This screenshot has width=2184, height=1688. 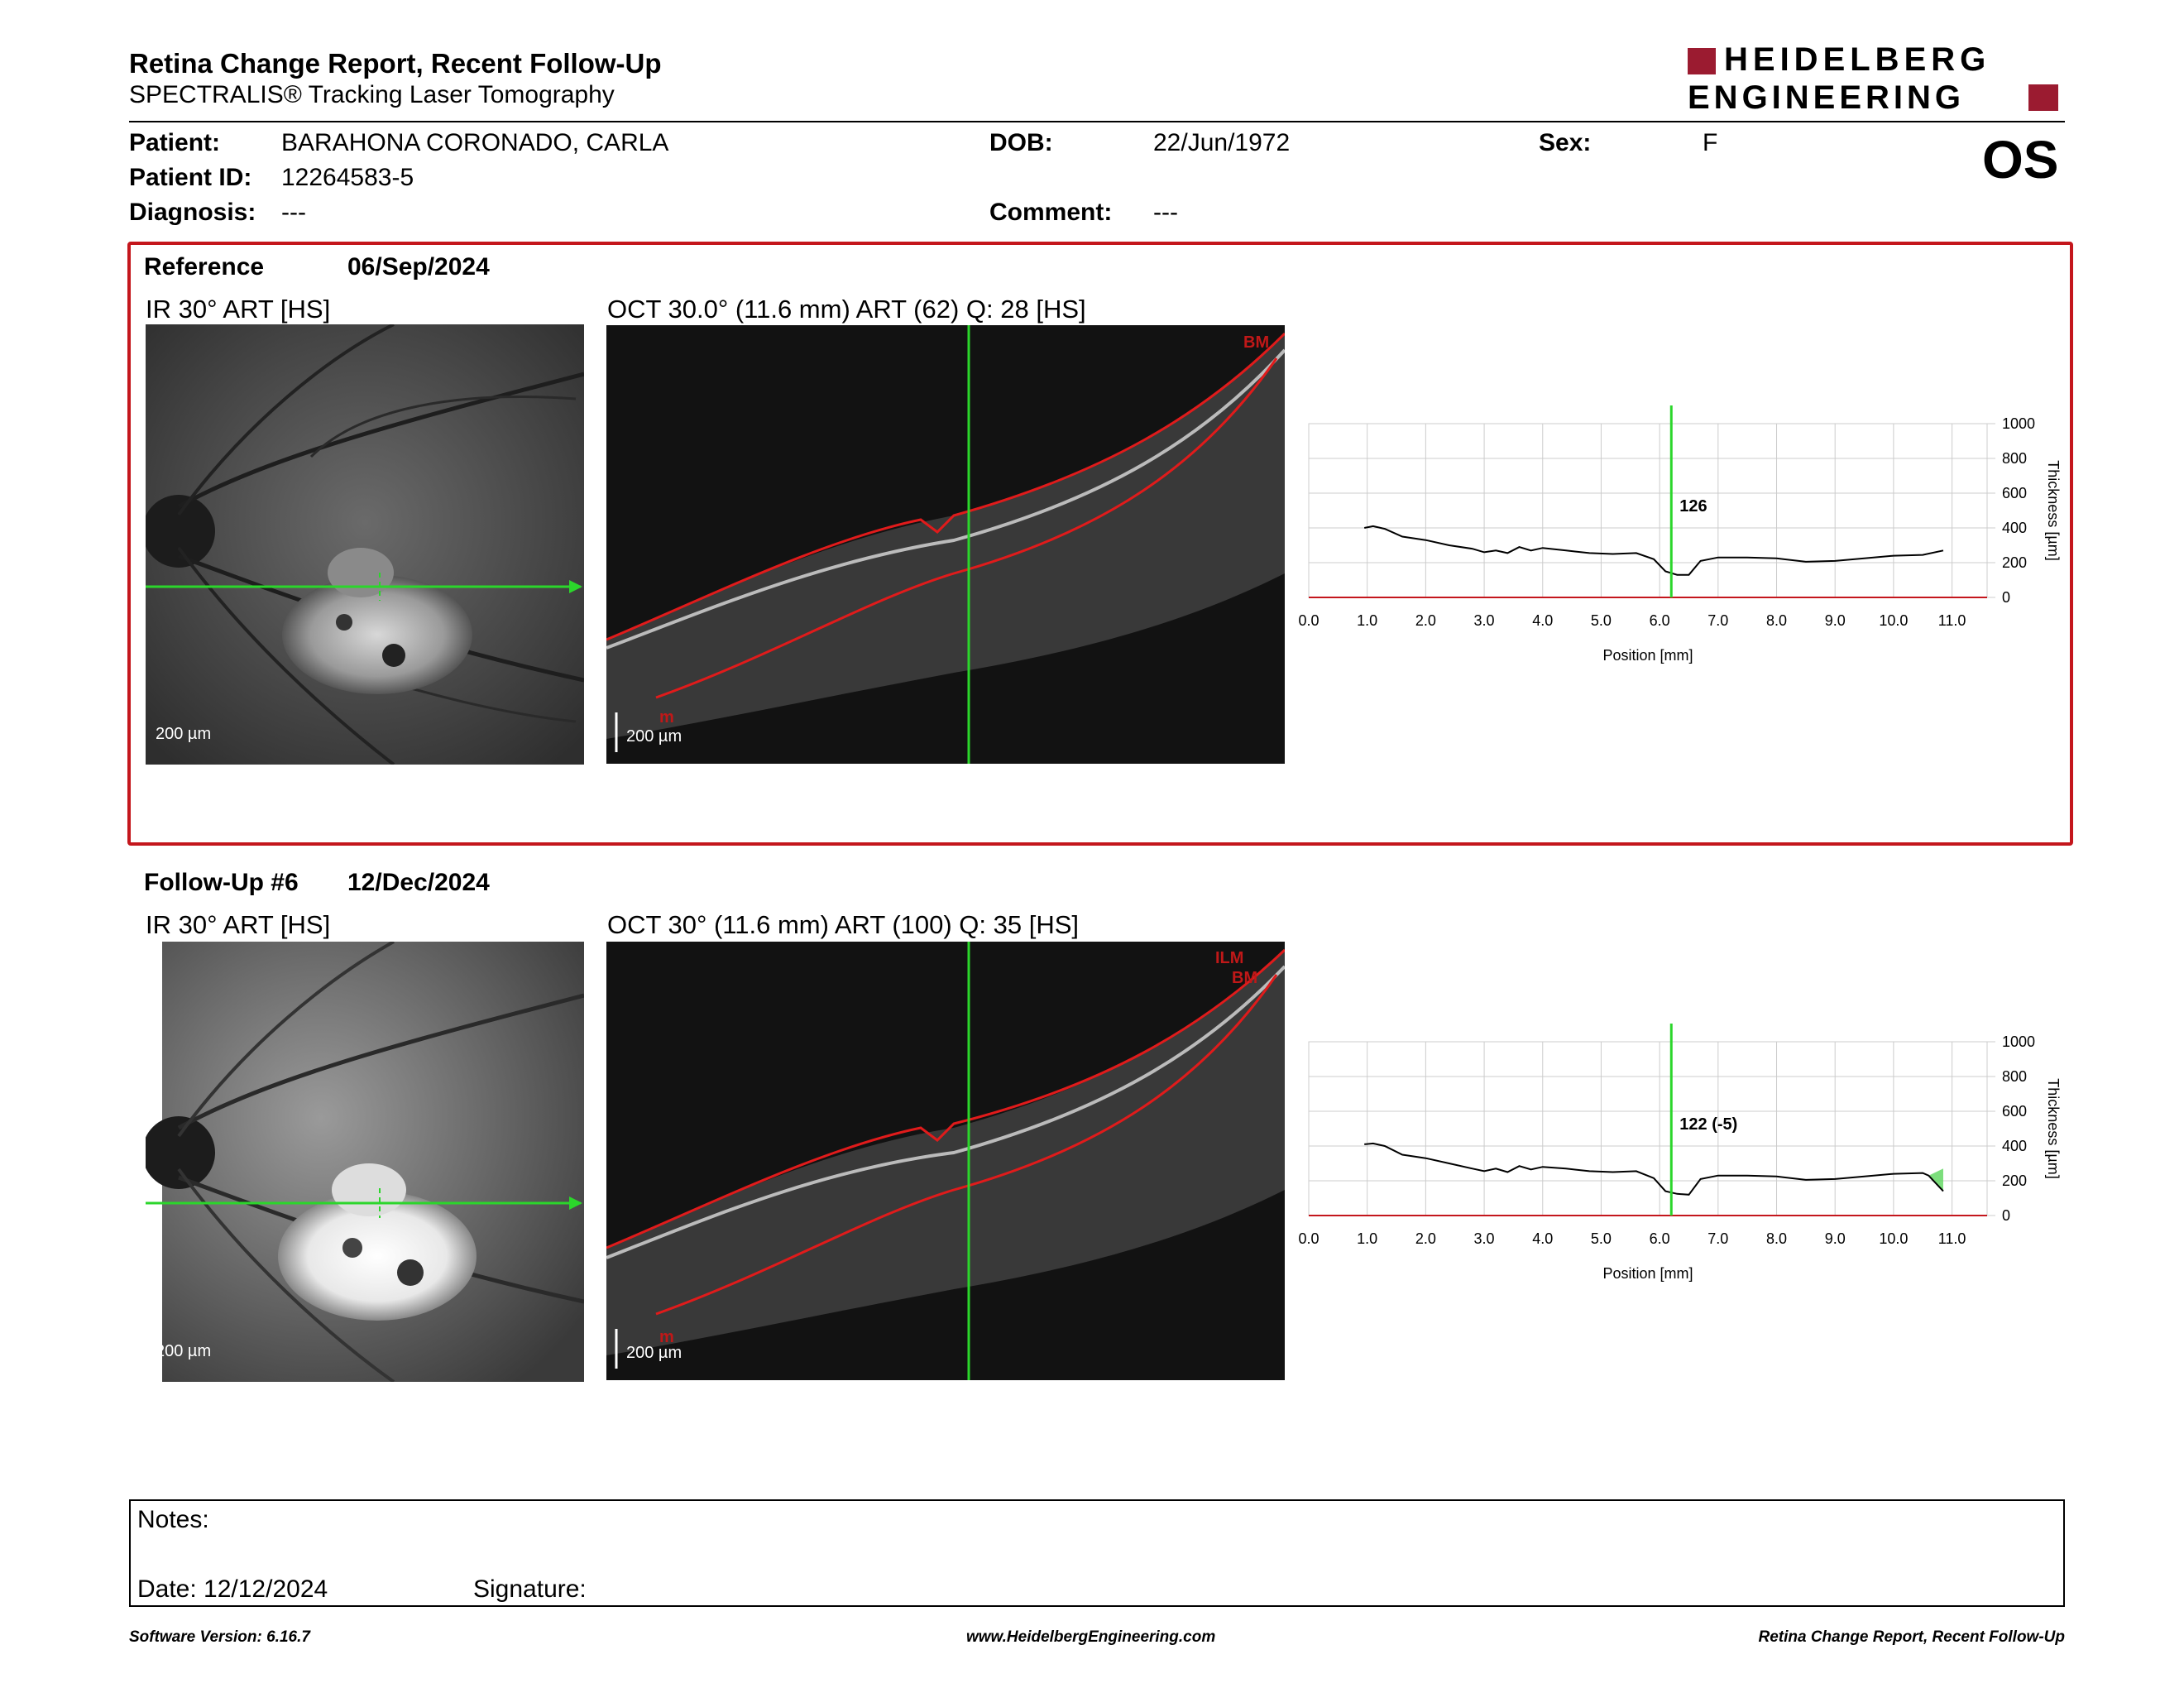 I want to click on diagnosis-value: ---, so click(x=293, y=212).